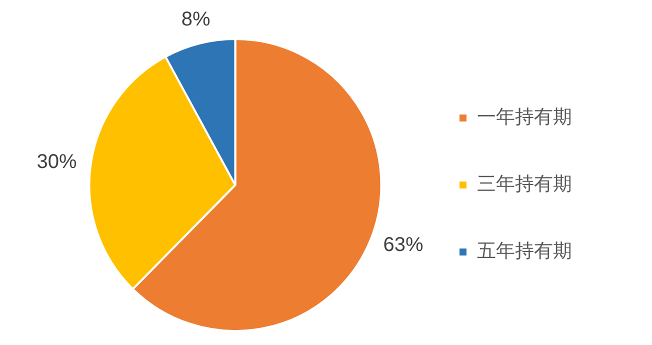 This screenshot has height=345, width=652. Describe the element at coordinates (524, 251) in the screenshot. I see `legend-label: 五年持有期` at that location.